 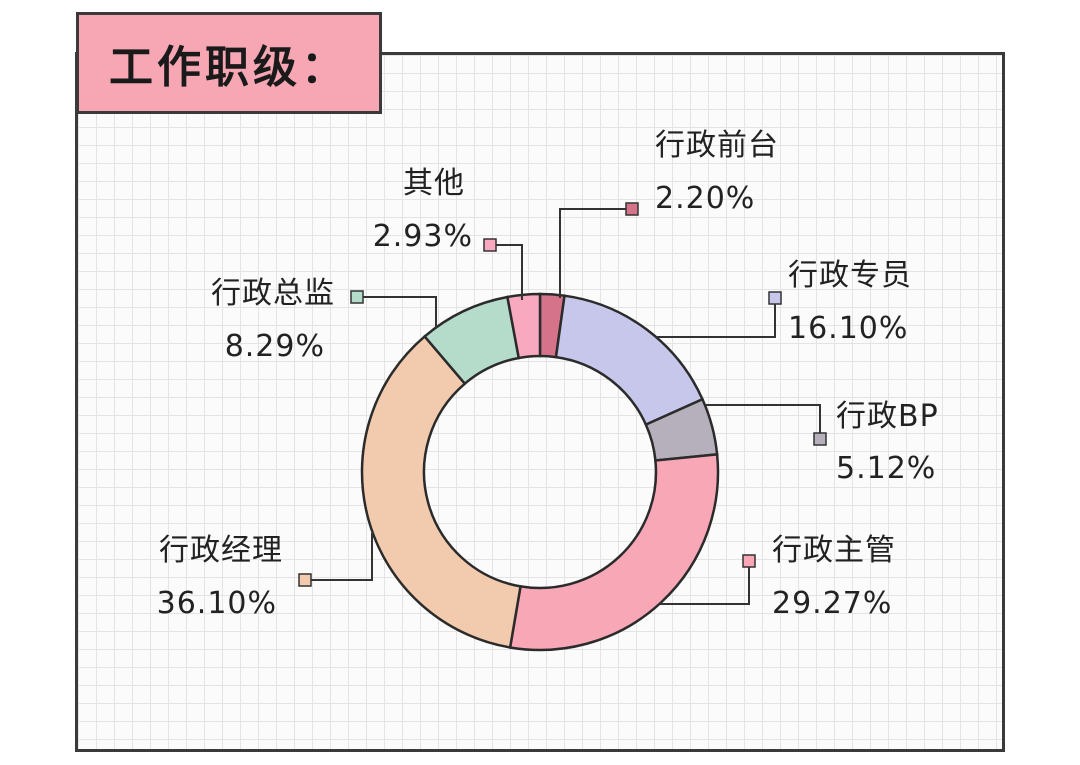 I want to click on slice-label: 行政专员, so click(x=850, y=275).